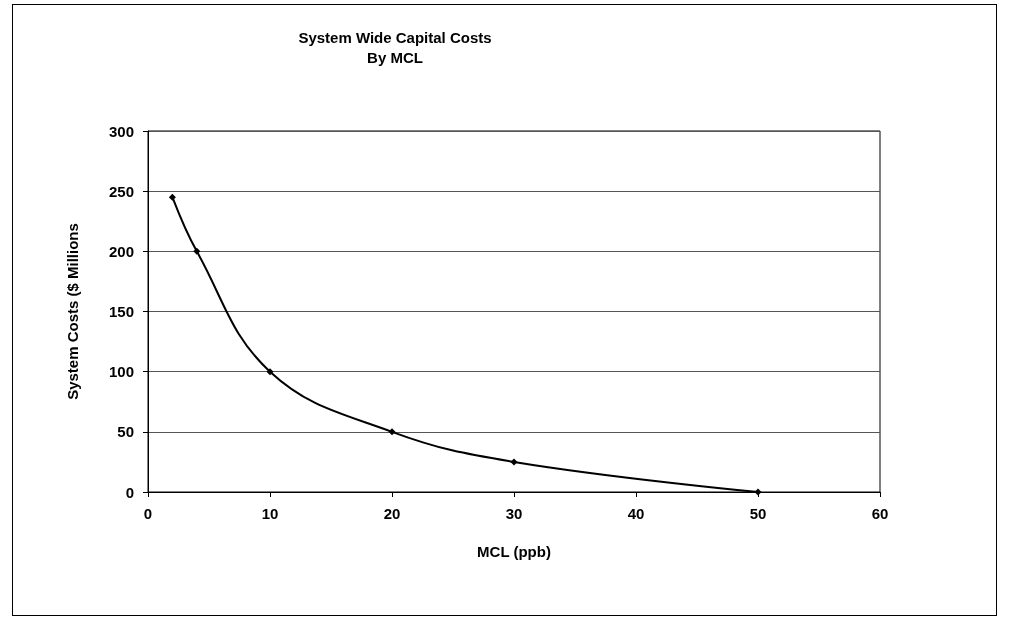  Describe the element at coordinates (636, 513) in the screenshot. I see `x-tick-label: 40` at that location.